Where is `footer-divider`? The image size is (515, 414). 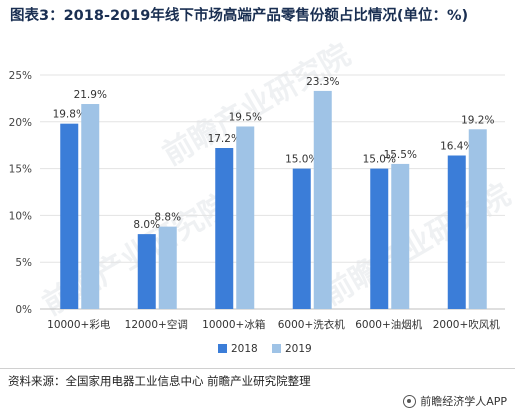 footer-divider is located at coordinates (257, 368).